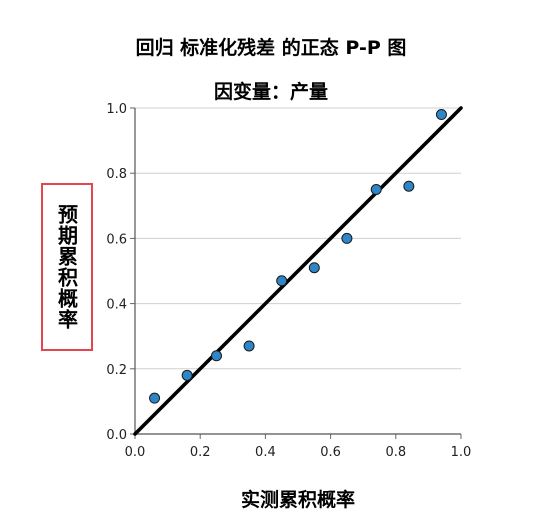  Describe the element at coordinates (270, 92) in the screenshot. I see `chart-subtitle: 因变量：产量` at that location.